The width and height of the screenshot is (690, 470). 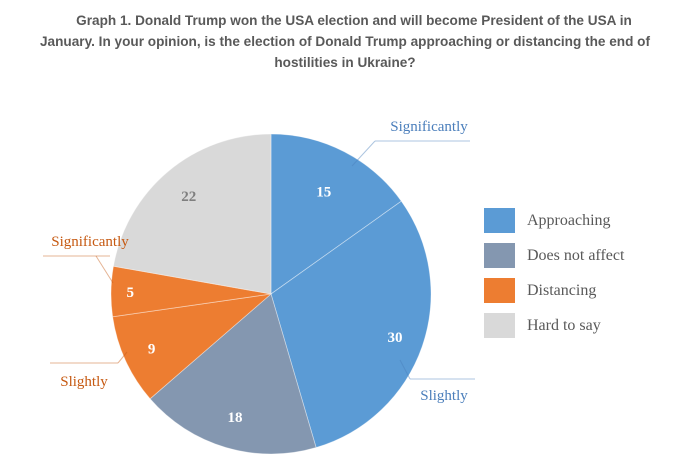 What do you see at coordinates (499, 325) in the screenshot?
I see `legend-swatch-hard-to-say` at bounding box center [499, 325].